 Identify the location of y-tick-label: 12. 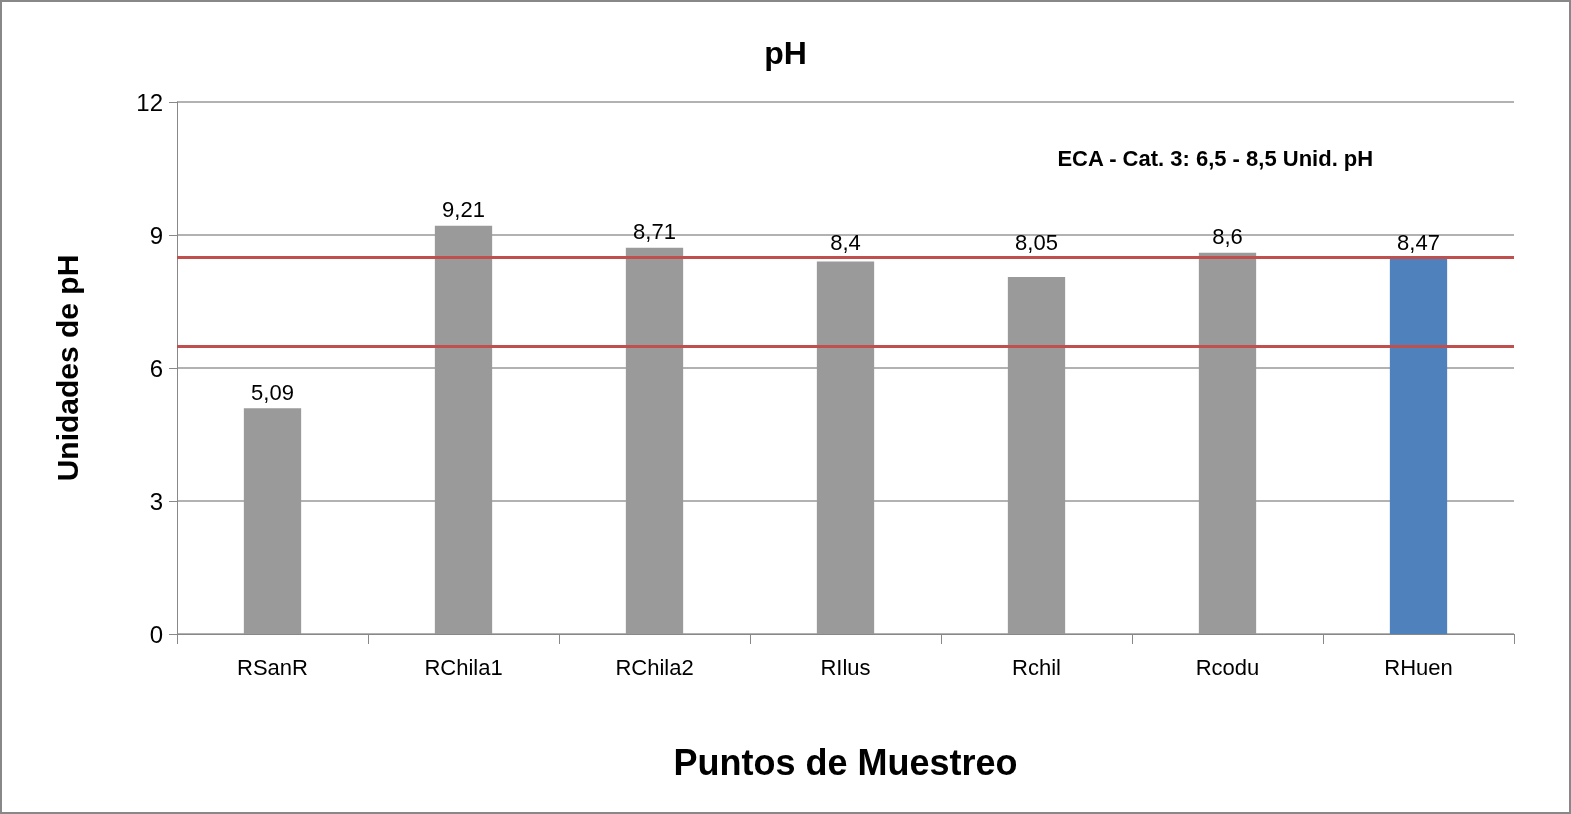
(149, 102).